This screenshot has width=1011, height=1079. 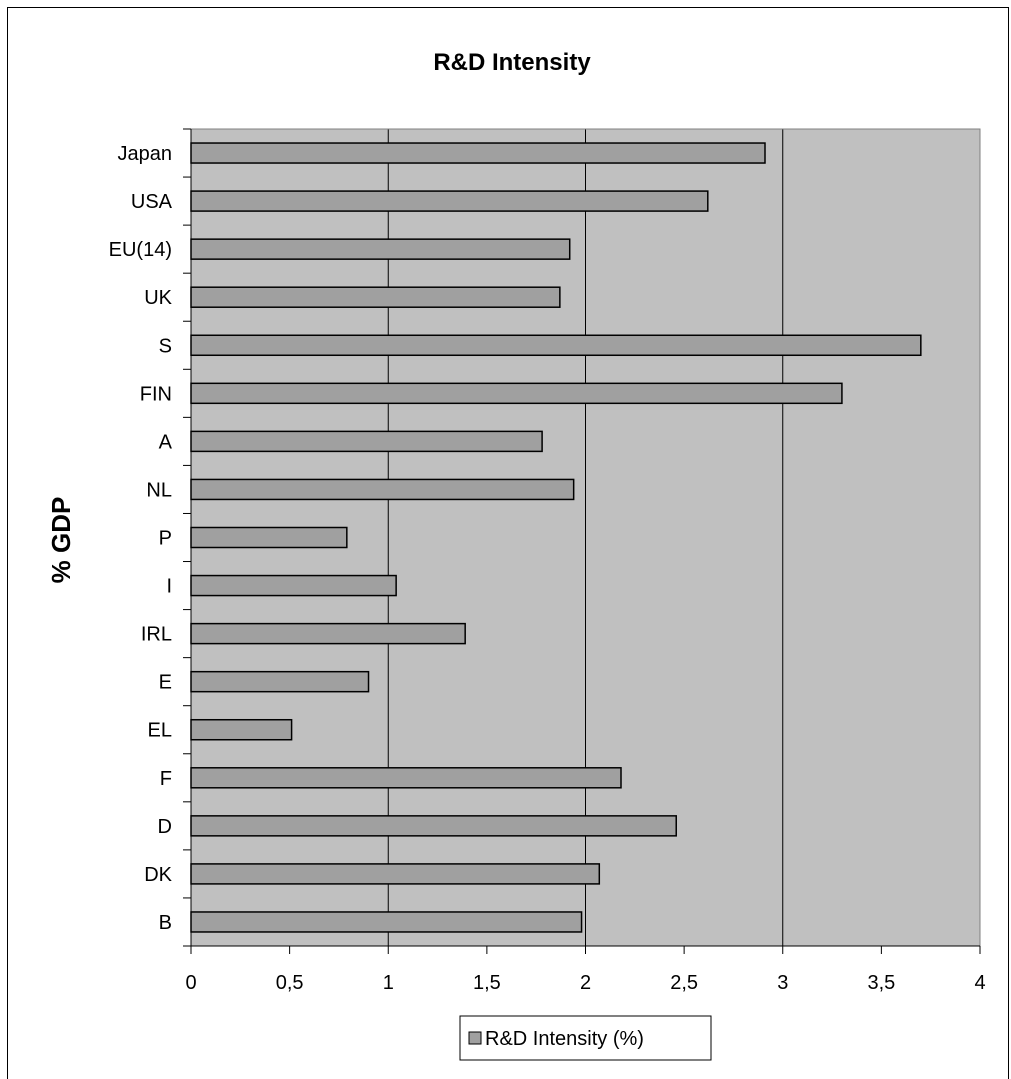 What do you see at coordinates (190, 983) in the screenshot?
I see `x-tick-label: 0` at bounding box center [190, 983].